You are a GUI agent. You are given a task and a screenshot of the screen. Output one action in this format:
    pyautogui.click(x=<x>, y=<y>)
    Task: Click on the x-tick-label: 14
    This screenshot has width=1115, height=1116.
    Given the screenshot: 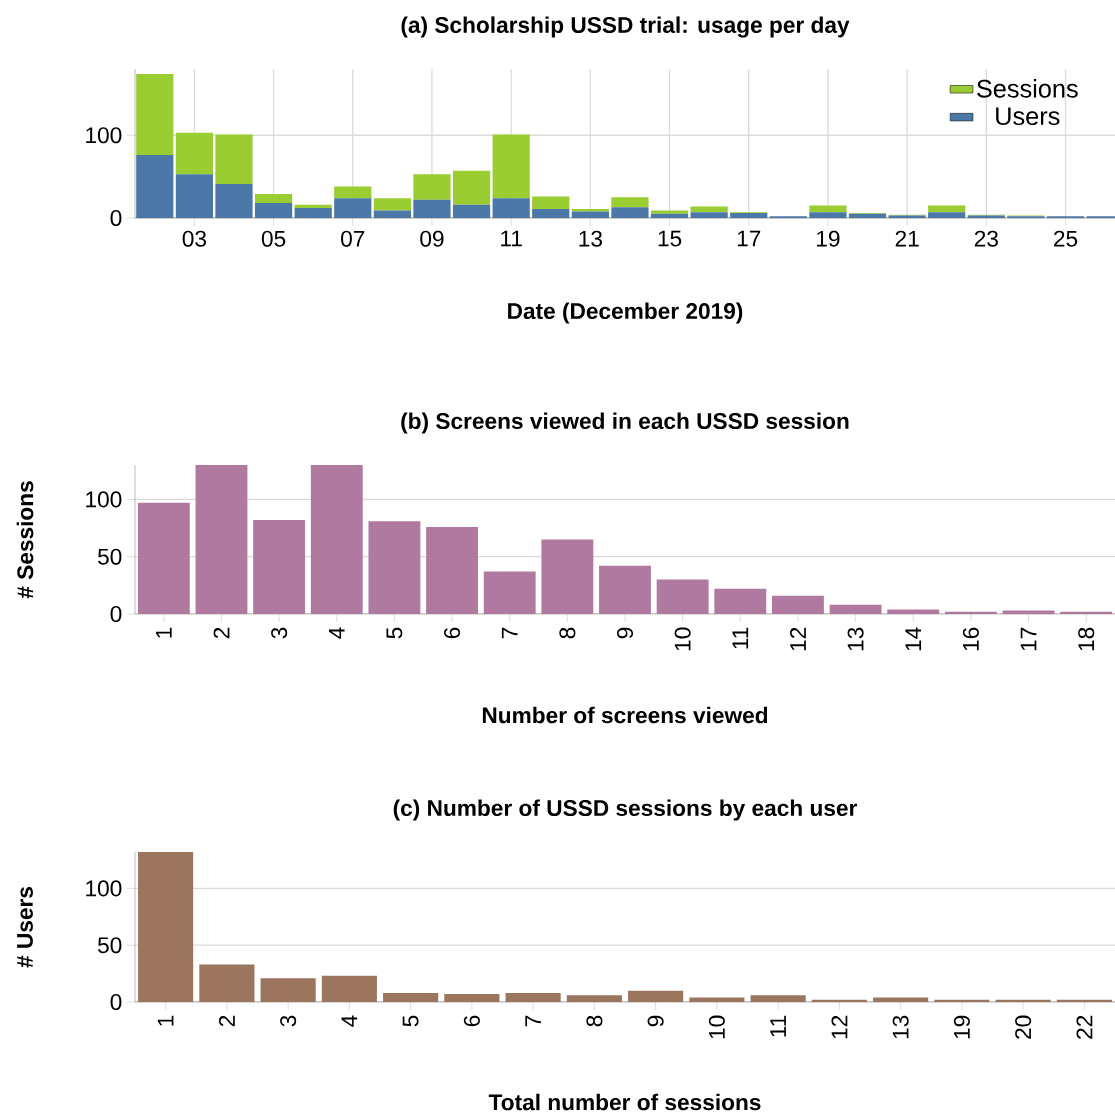 What is the action you would take?
    pyautogui.click(x=913, y=639)
    